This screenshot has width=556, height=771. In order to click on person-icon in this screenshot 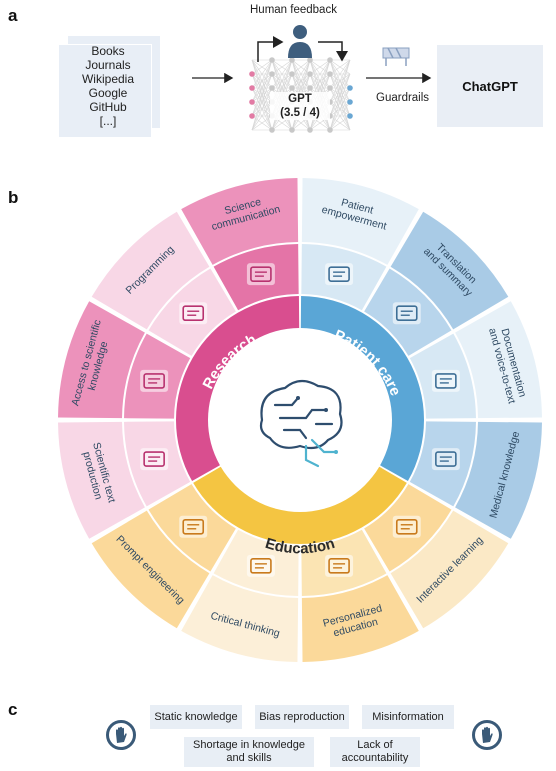, I will do `click(300, 41)`.